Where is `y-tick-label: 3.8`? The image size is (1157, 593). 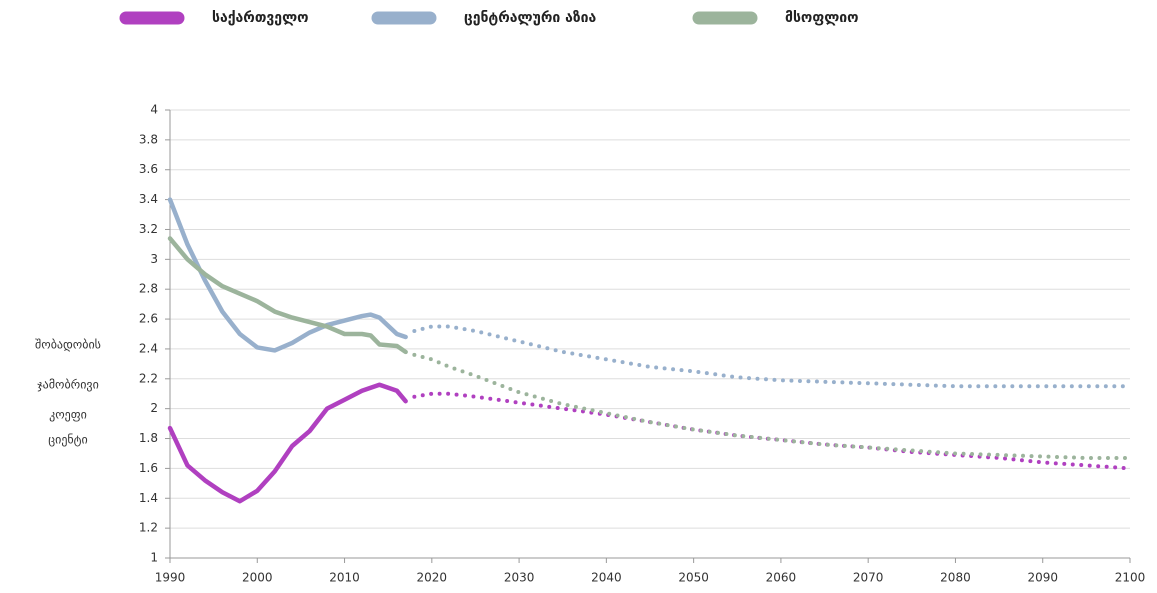 y-tick-label: 3.8 is located at coordinates (148, 139).